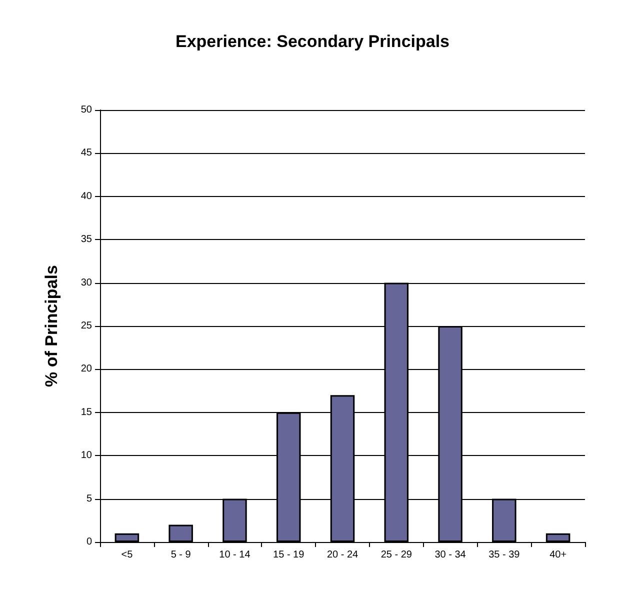  I want to click on x-tick-label: 20 - 24, so click(342, 555).